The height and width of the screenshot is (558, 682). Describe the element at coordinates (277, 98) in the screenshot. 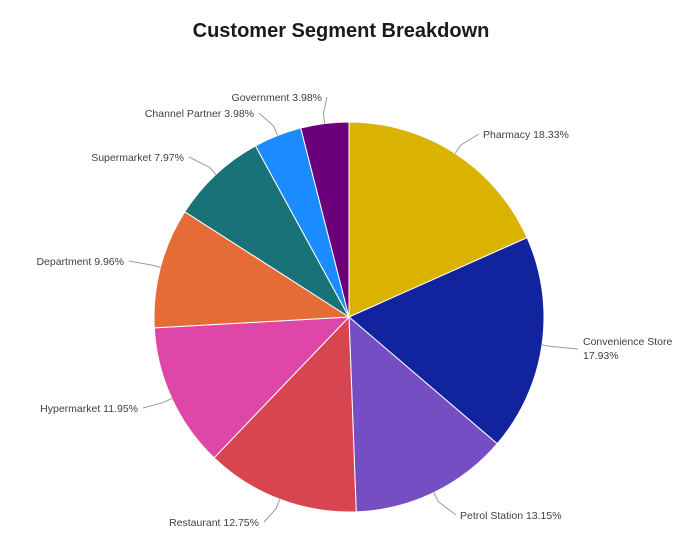

I see `slice-label-government: Government 3.98%` at that location.